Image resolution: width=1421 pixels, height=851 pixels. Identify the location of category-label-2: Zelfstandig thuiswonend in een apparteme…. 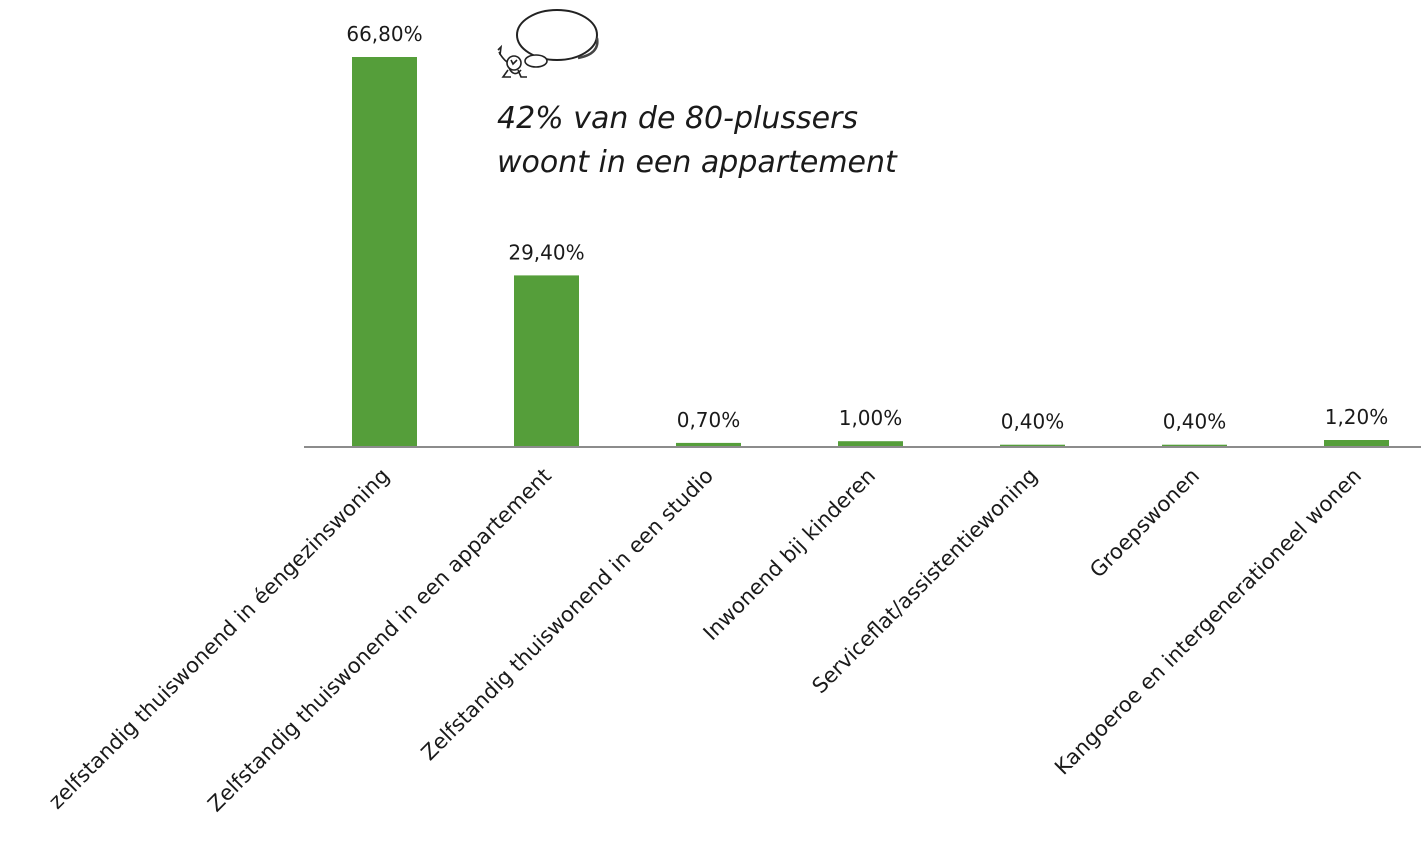
(379, 640).